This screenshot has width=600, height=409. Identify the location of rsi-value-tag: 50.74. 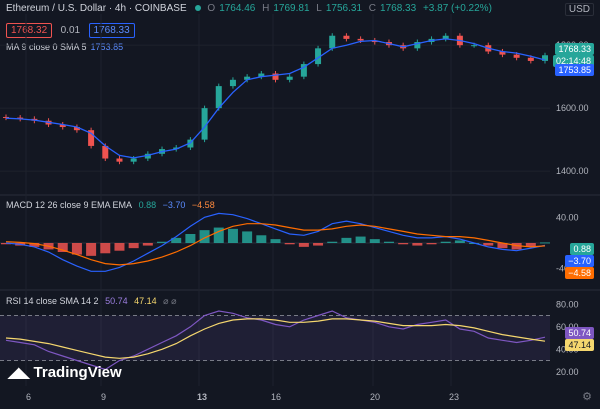
(579, 333).